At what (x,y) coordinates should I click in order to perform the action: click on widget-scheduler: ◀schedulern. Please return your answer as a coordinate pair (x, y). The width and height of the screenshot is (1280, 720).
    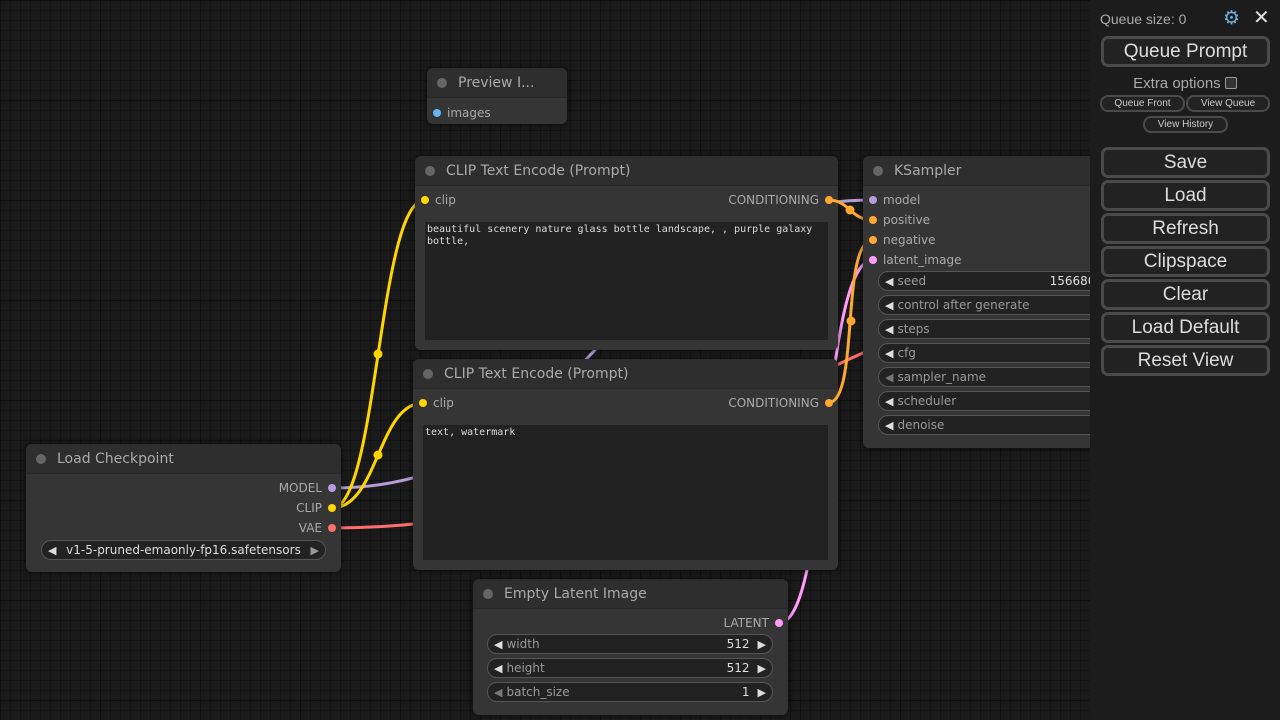
    Looking at the image, I should click on (1005, 401).